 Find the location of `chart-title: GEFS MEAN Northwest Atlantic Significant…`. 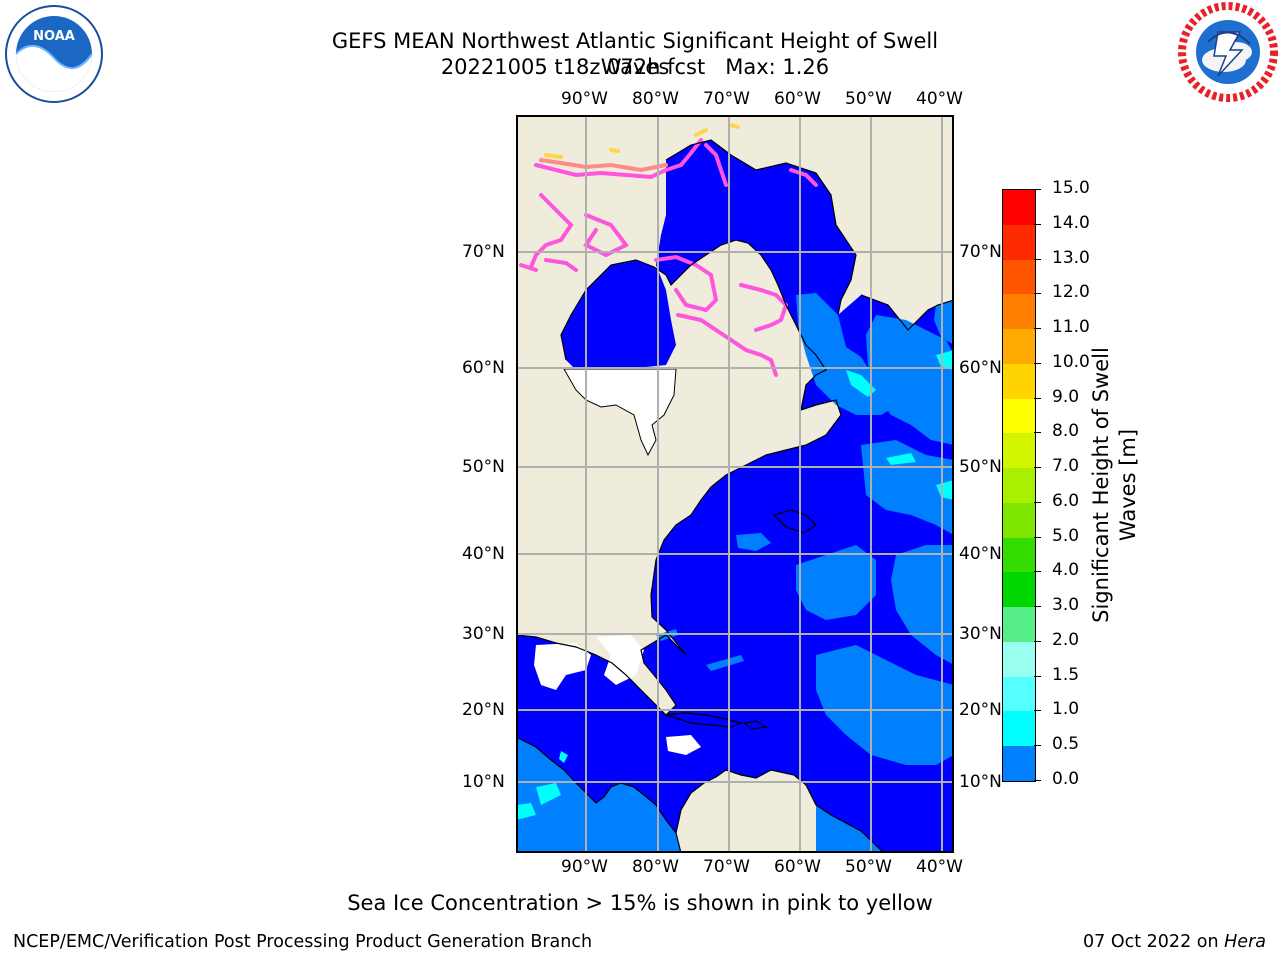

chart-title: GEFS MEAN Northwest Atlantic Significant… is located at coordinates (635, 54).